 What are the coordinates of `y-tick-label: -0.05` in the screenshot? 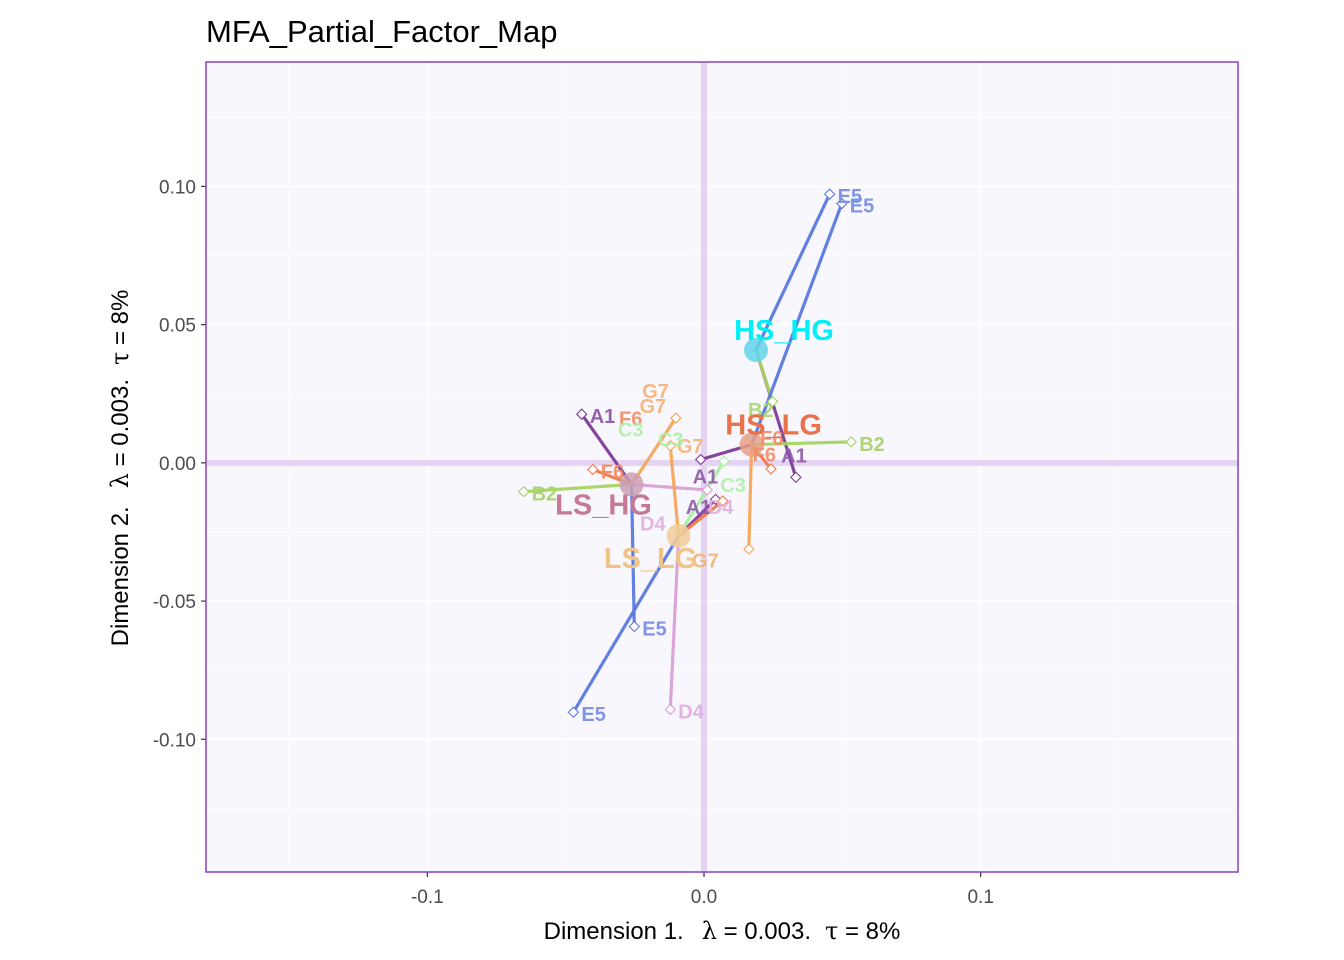 It's located at (174, 602).